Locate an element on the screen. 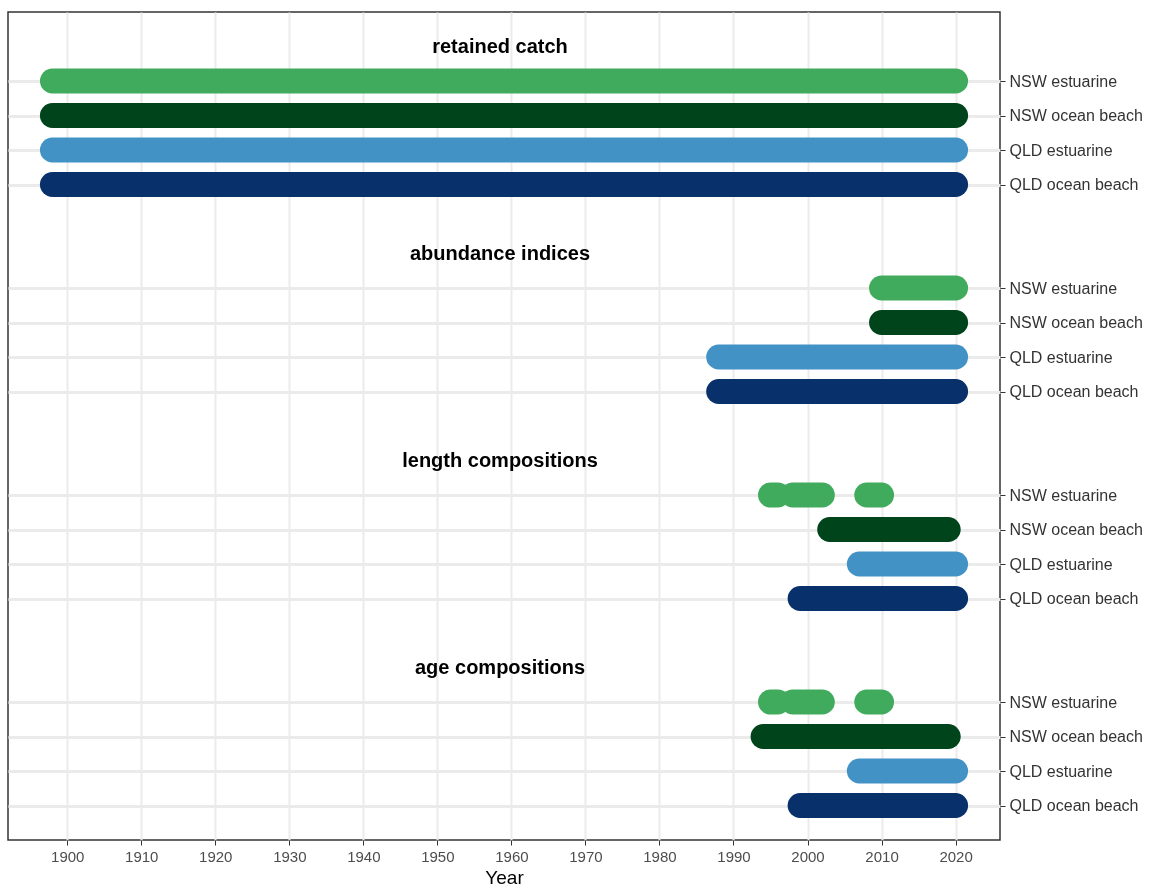 This screenshot has height=890, width=1171. x-tick-label: 1910 is located at coordinates (142, 856).